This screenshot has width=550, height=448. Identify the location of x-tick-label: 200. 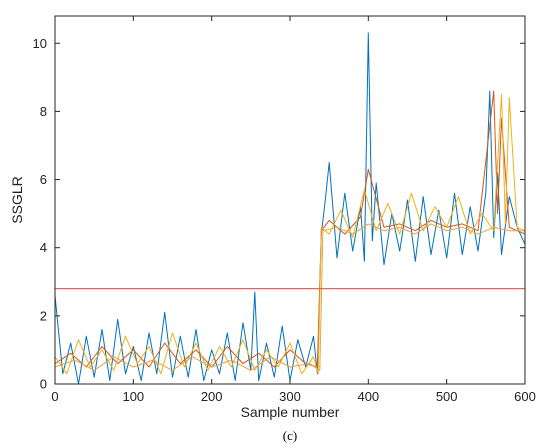
(212, 396).